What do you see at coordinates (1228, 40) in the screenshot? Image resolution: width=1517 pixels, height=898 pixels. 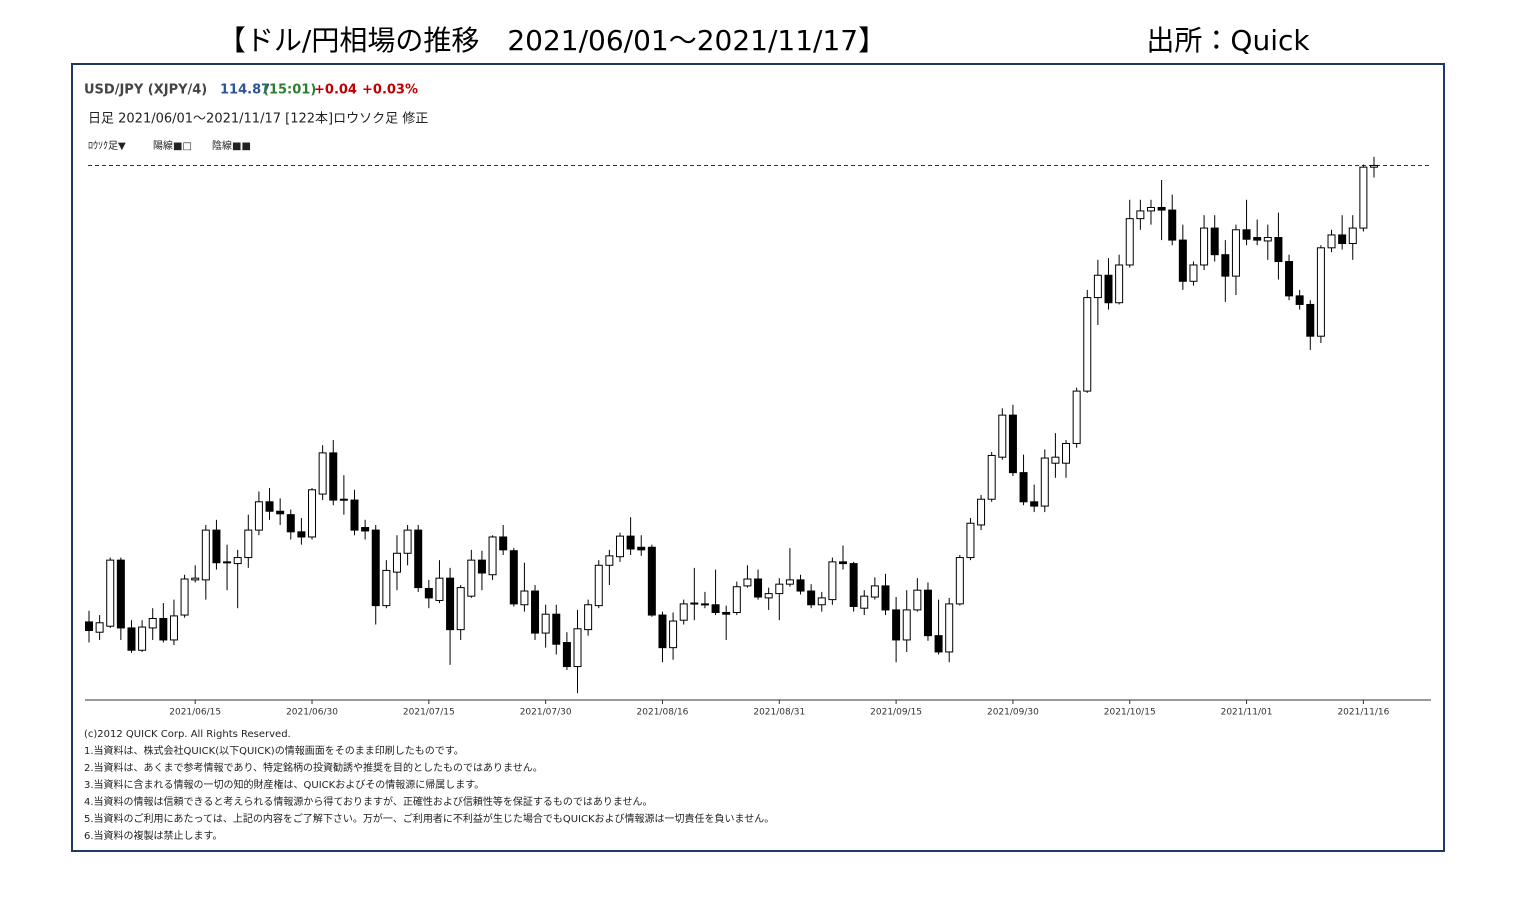 I see `source: 出所：Quick` at bounding box center [1228, 40].